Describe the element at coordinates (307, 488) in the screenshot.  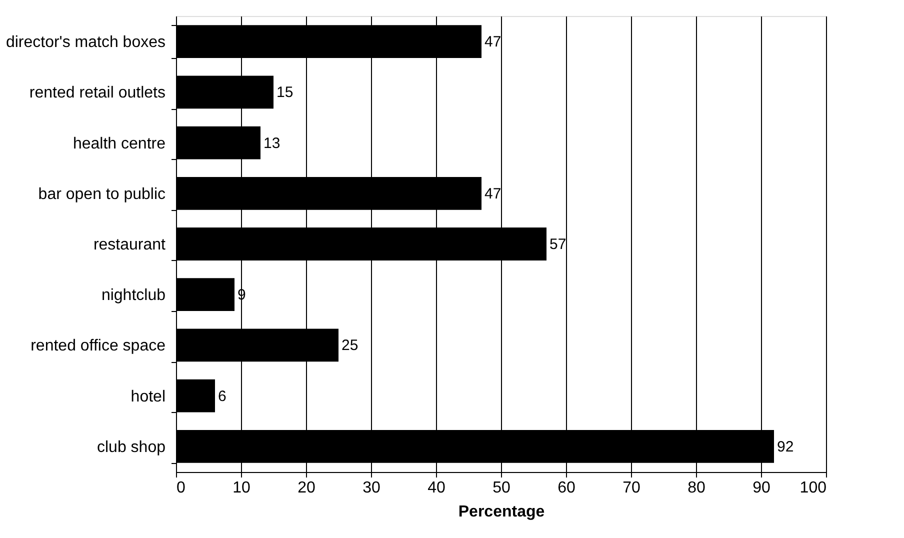
I see `x-tick-label: 20` at that location.